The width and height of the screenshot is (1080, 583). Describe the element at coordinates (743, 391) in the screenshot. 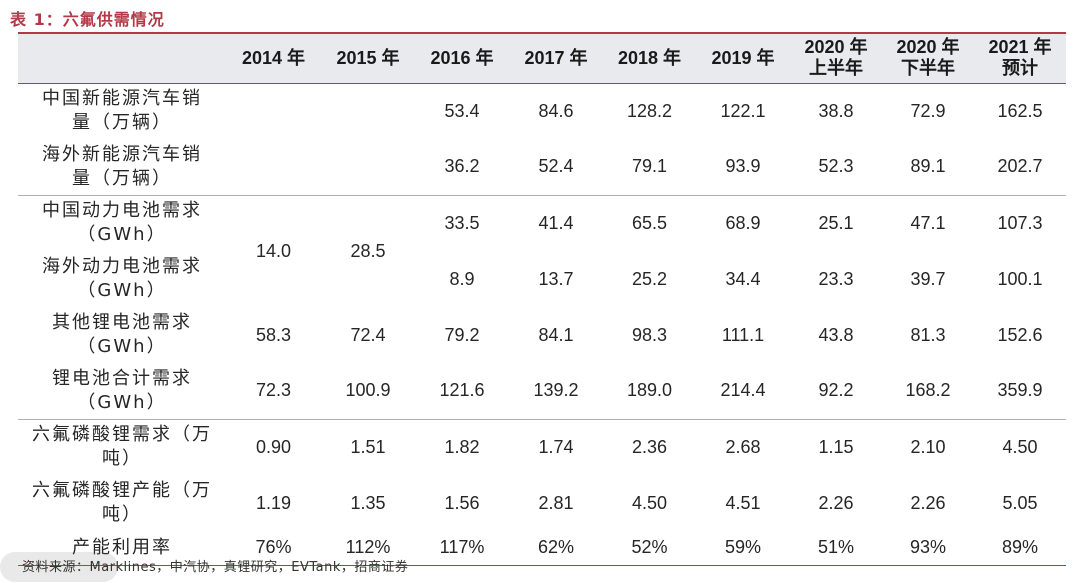

I see `table-cell: 214.4` at that location.